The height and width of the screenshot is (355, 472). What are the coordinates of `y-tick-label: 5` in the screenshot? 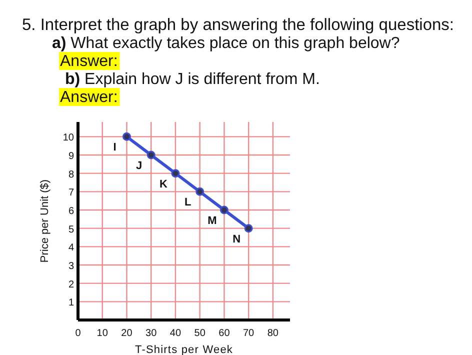 It's located at (71, 230).